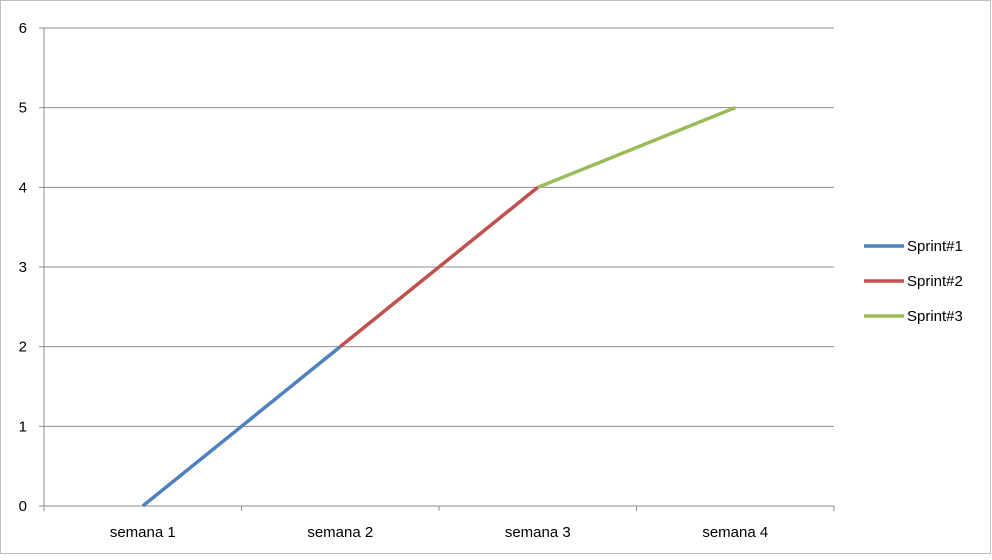  Describe the element at coordinates (31, 267) in the screenshot. I see `y-axis-ticks: 0 1 2 3 4 5 6` at that location.